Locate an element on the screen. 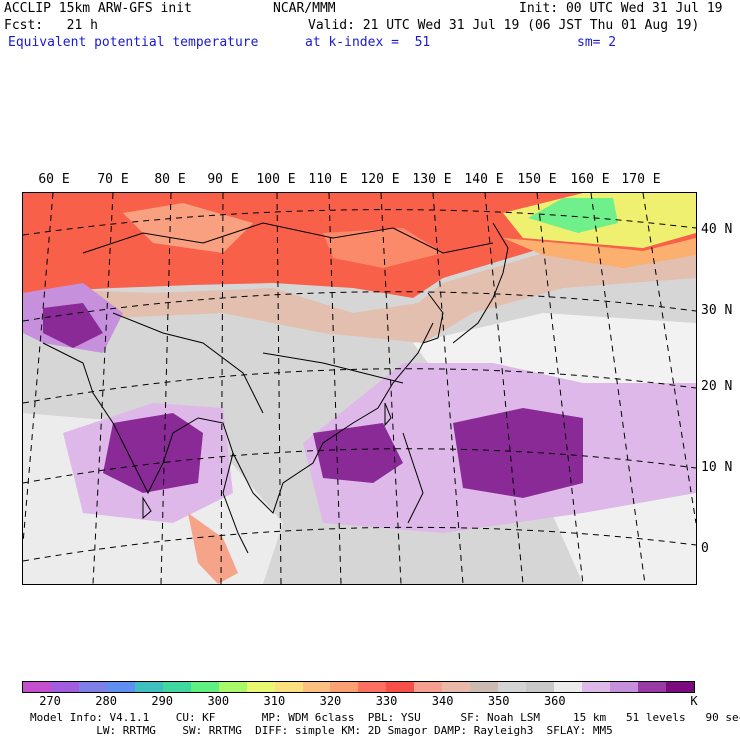 The image size is (740, 740). field-green-patch is located at coordinates (573, 215).